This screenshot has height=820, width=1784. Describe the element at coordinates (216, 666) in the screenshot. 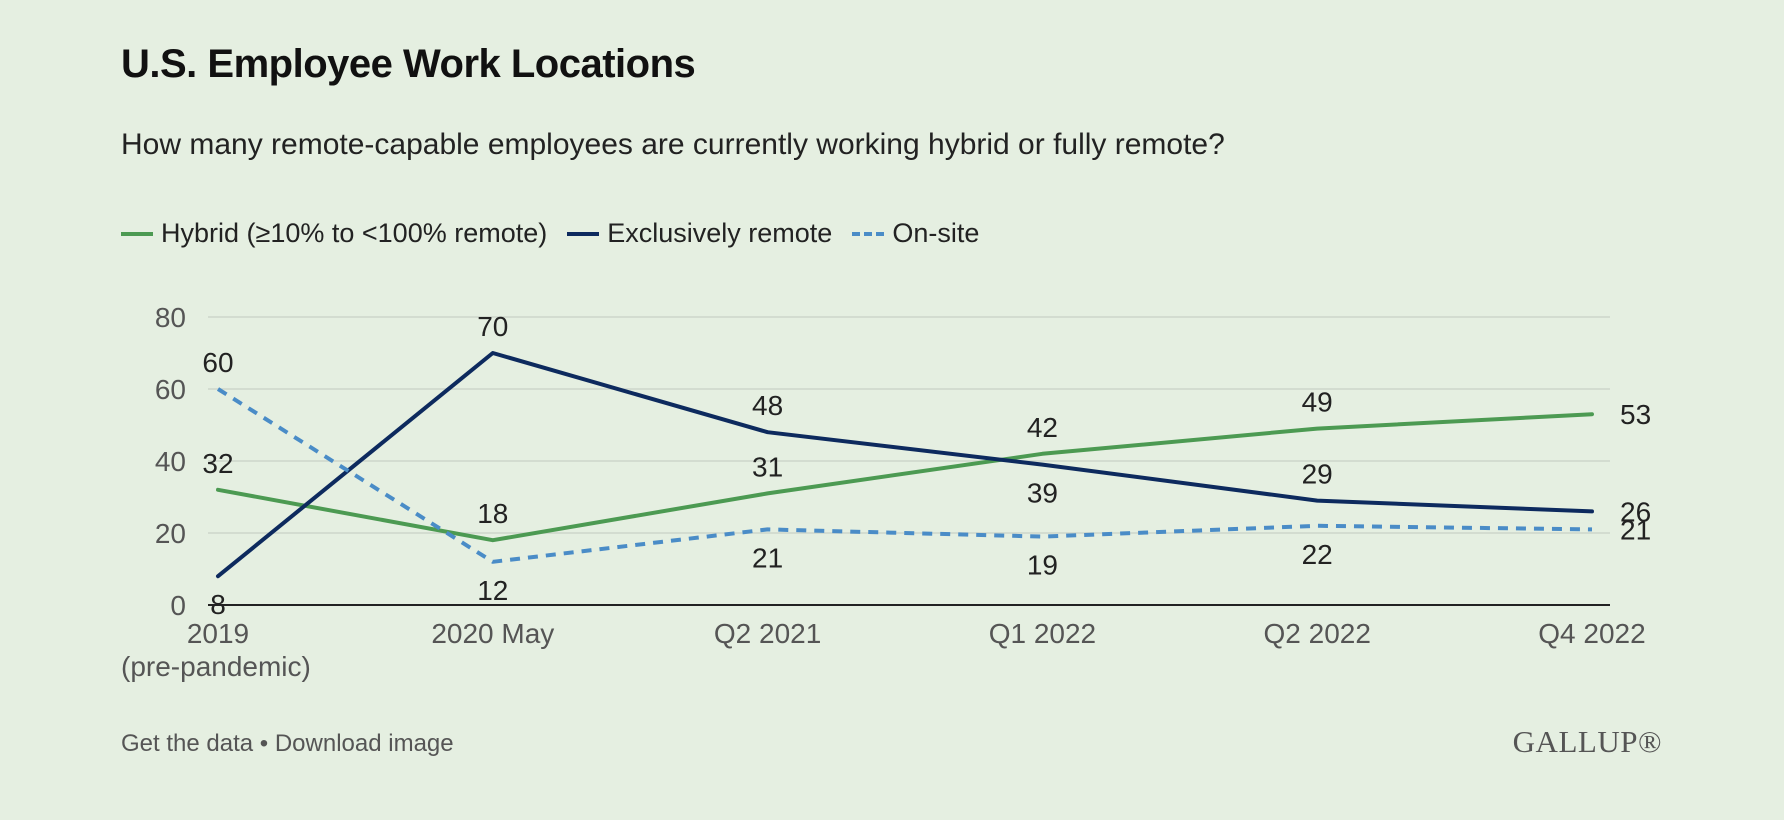

I see `x-tick-sublabel-0: (pre-pandemic)` at that location.